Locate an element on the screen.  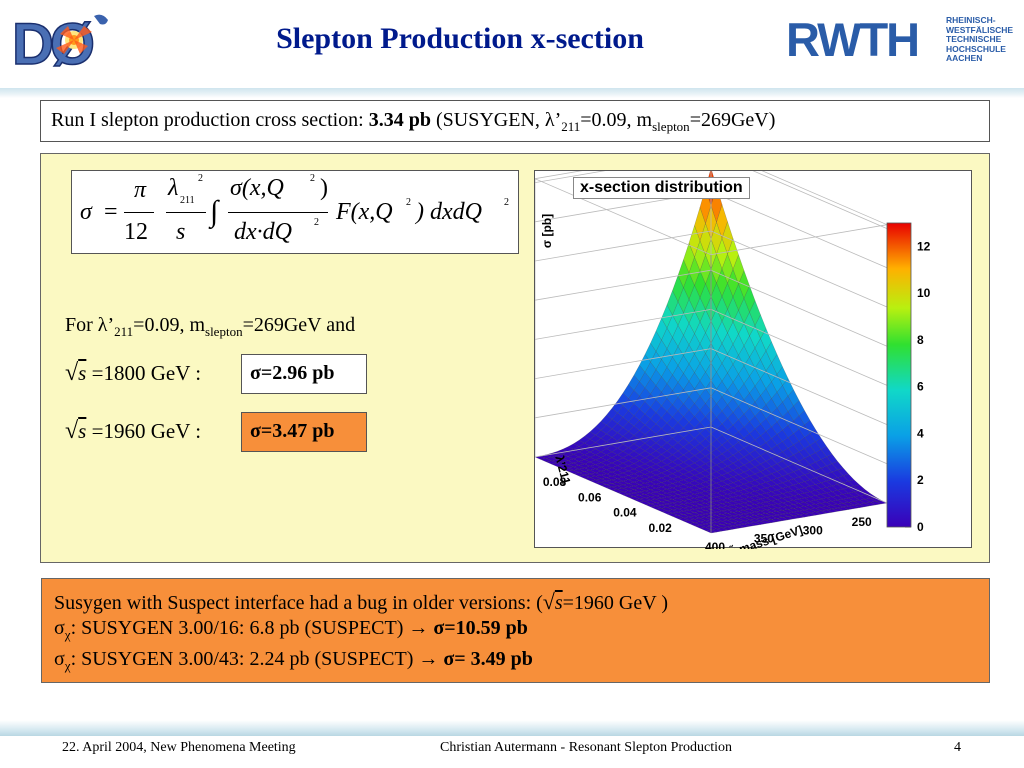
colorbar-tick-label: 10 is located at coordinates (924, 293).